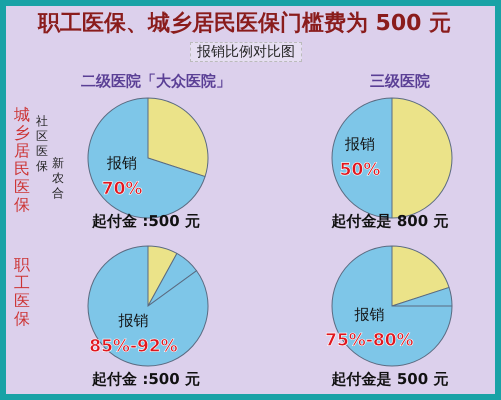 The width and height of the screenshot is (501, 400). What do you see at coordinates (42, 144) in the screenshot?
I see `text: 社区医保` at bounding box center [42, 144].